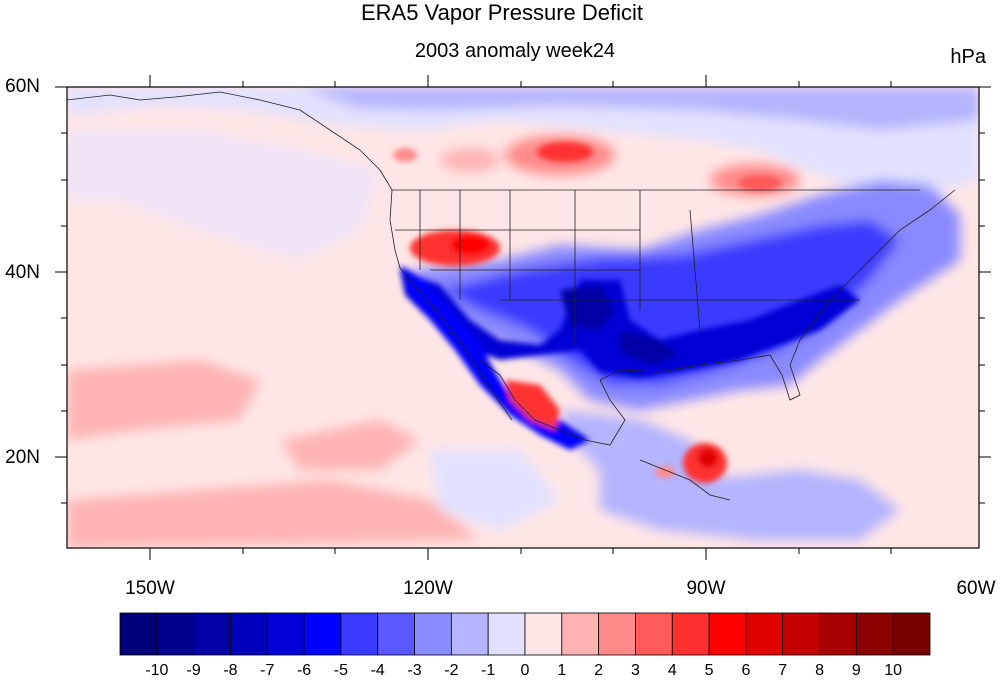 The height and width of the screenshot is (681, 1004). Describe the element at coordinates (22, 86) in the screenshot. I see `lat-label-60n: 60N` at that location.